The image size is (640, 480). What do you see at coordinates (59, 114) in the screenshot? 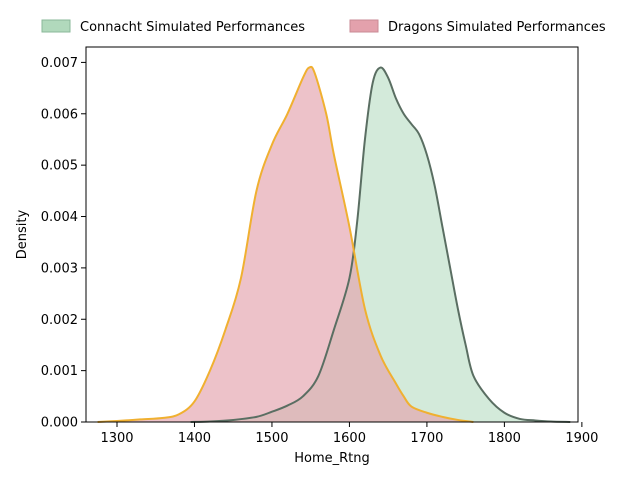
I see `y-tick-label: 0.006` at bounding box center [59, 114].